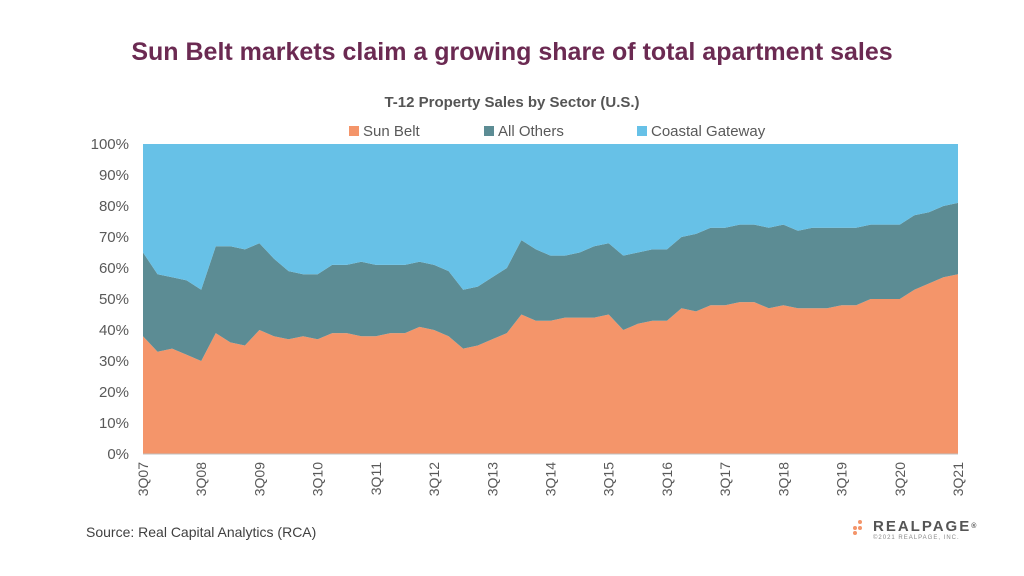 The width and height of the screenshot is (1024, 576). Describe the element at coordinates (783, 479) in the screenshot. I see `x-tick-label: 3Q18` at that location.